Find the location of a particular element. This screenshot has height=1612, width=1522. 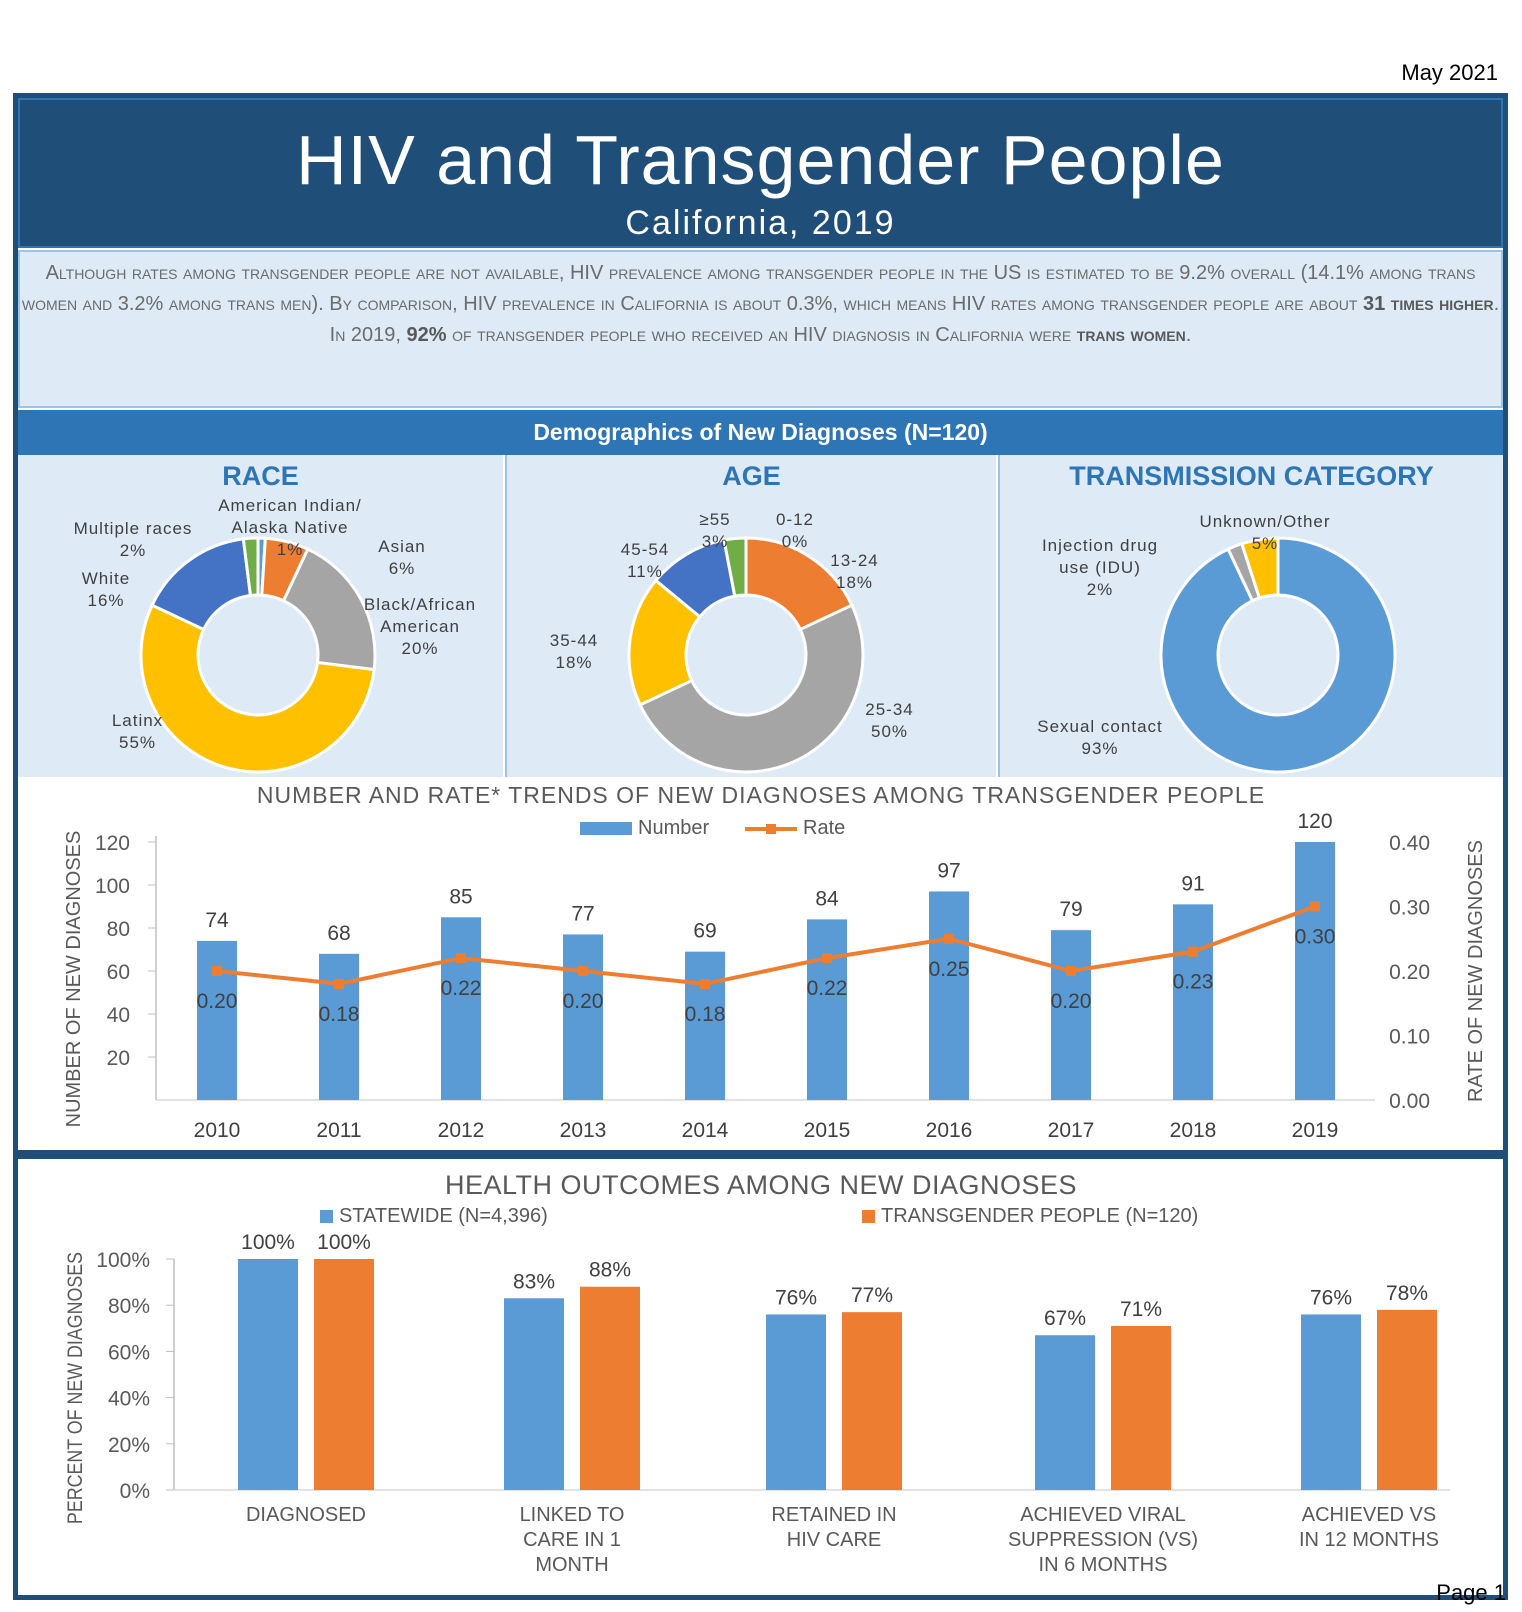

pie-label: Sexual contact 93% is located at coordinates (1100, 737).